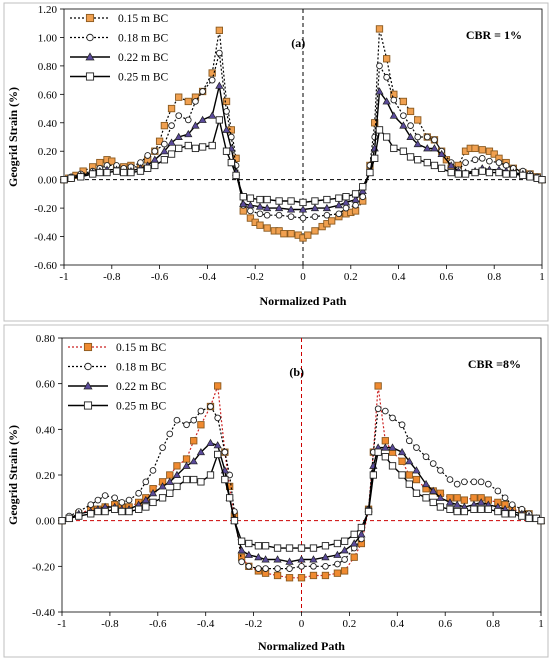  I want to click on x-tick-label: -1, so click(63, 277).